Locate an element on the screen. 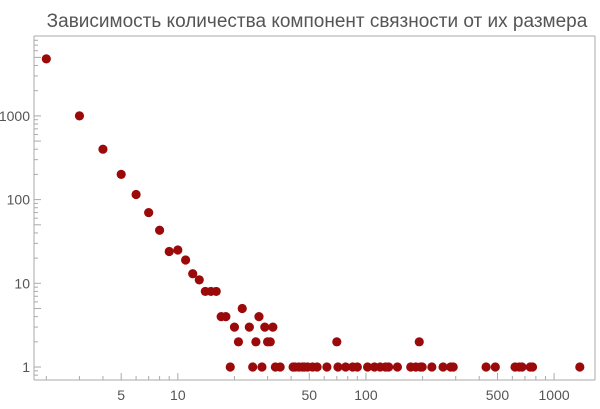 This screenshot has height=409, width=600. y-ticks: 1 10 100 1000 is located at coordinates (20, 208).